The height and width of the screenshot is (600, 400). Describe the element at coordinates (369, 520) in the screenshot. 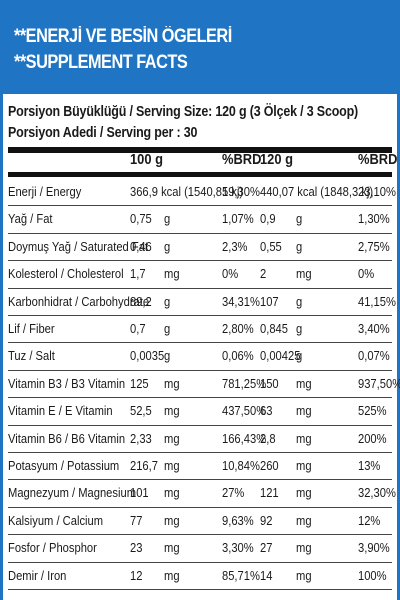

I see `pct-120g: 12%` at that location.